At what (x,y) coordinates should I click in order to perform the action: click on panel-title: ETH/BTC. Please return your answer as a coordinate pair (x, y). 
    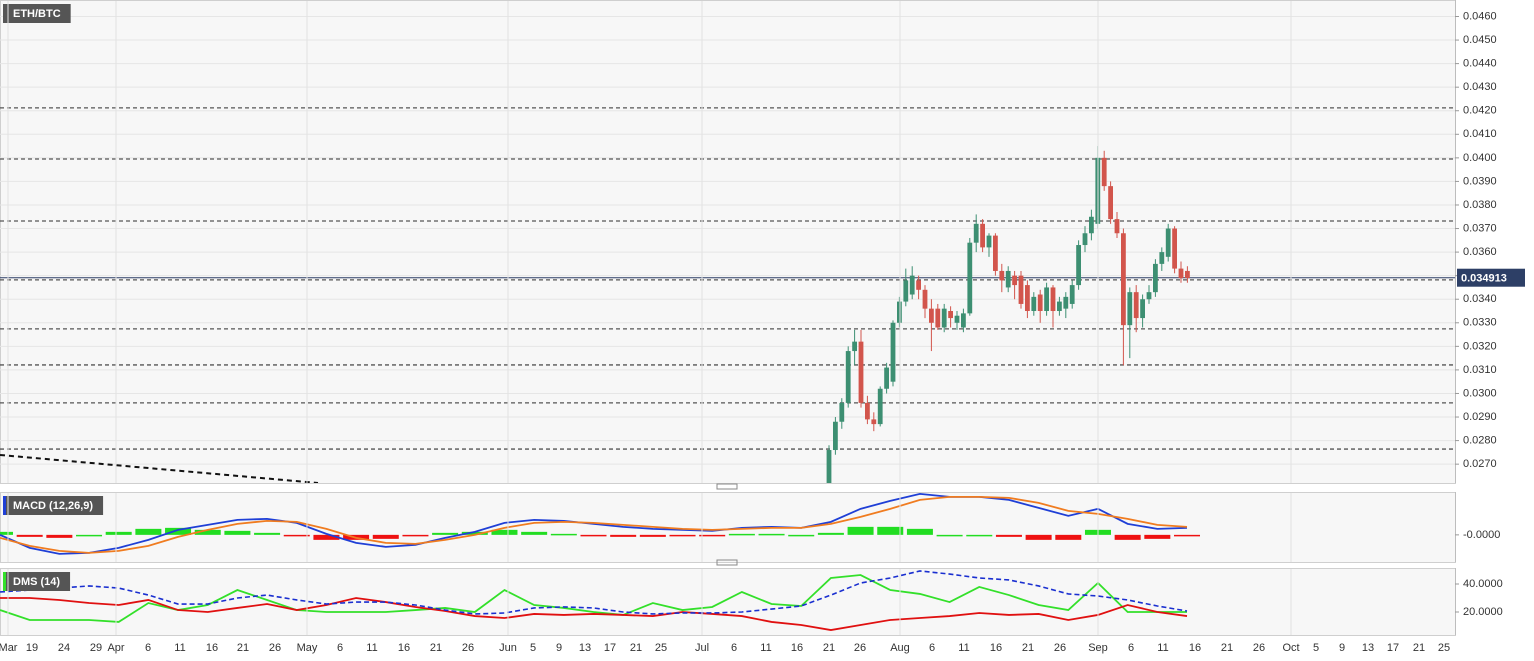
    Looking at the image, I should click on (37, 14).